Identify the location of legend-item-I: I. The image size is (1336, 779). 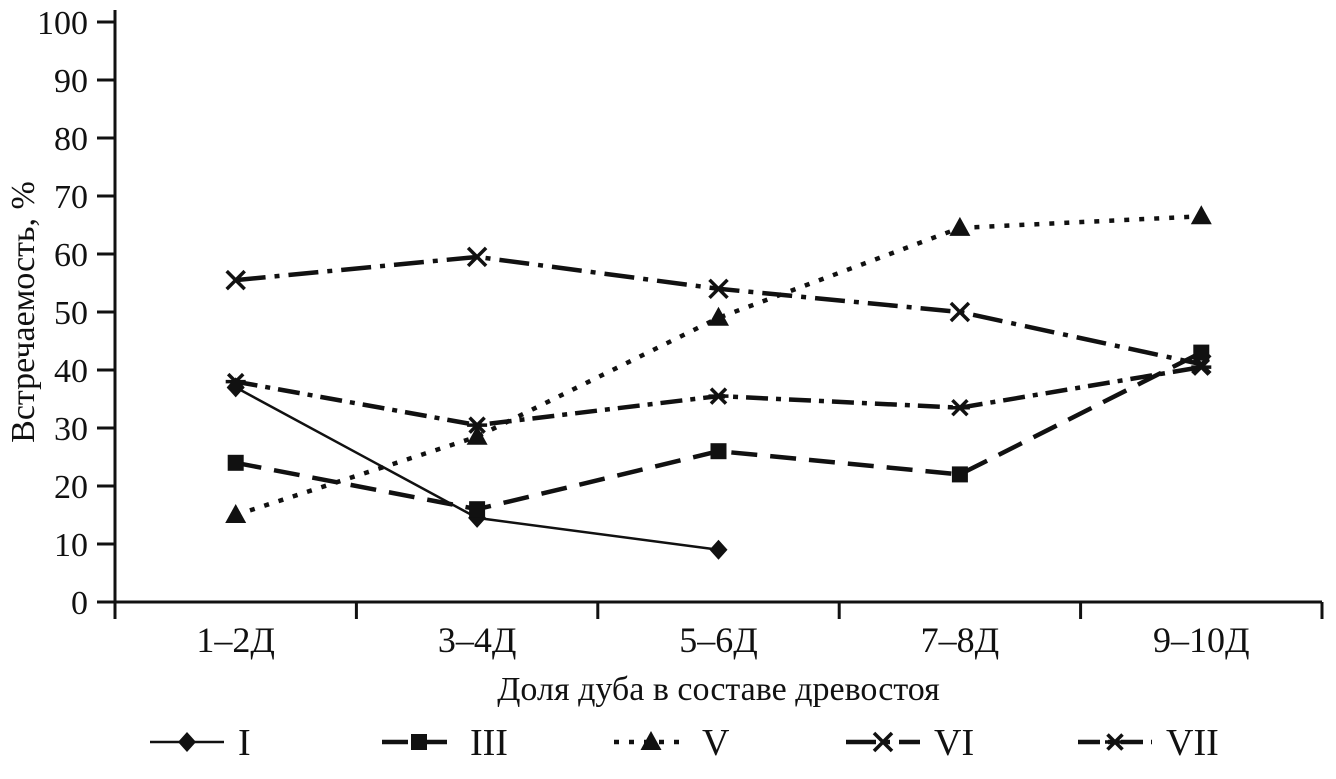
(200, 743).